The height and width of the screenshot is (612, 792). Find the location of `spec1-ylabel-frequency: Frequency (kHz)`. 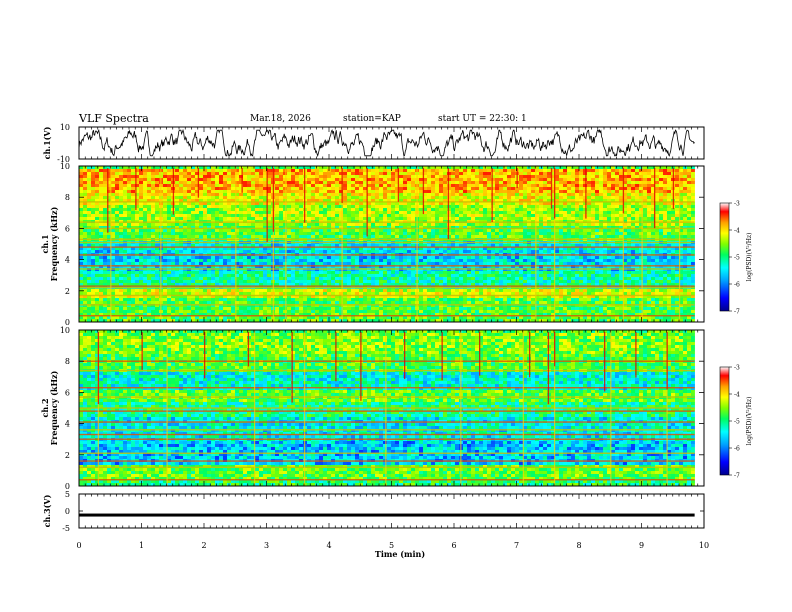

spec1-ylabel-frequency: Frequency (kHz) is located at coordinates (54, 243).